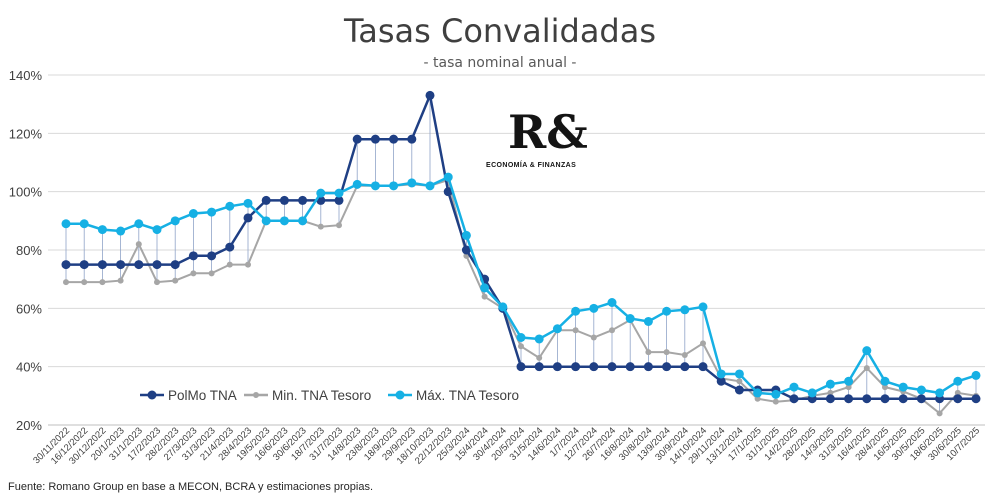 The width and height of the screenshot is (1000, 500). I want to click on y-axis-ticks: 20% 40% 60% 80% 100% 120% 140%, so click(26, 250).